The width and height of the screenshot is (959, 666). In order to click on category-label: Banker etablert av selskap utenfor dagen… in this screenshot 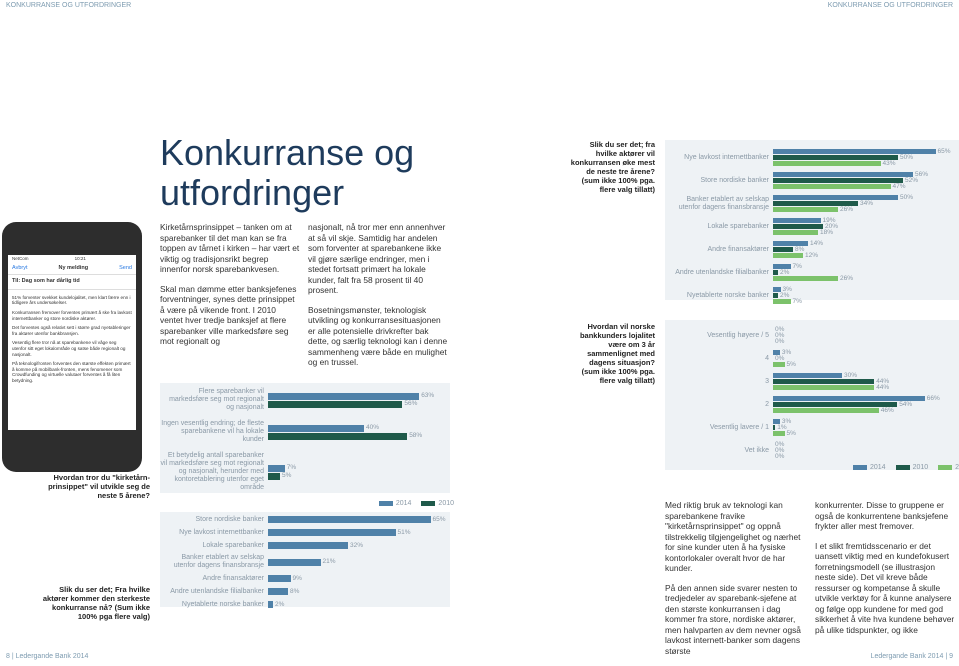, I will do `click(723, 203)`.